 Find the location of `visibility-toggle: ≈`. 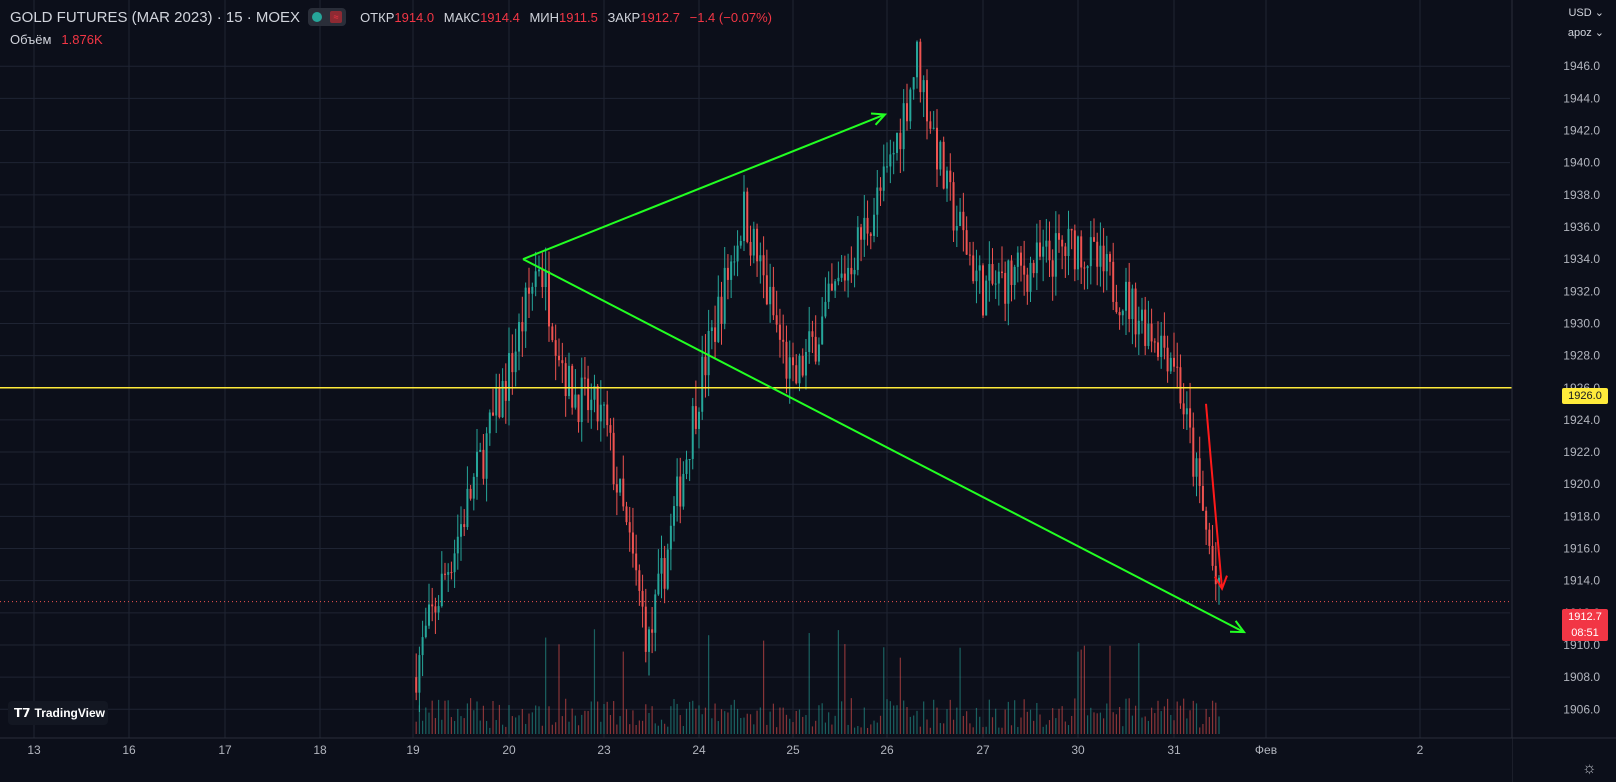

visibility-toggle: ≈ is located at coordinates (327, 17).